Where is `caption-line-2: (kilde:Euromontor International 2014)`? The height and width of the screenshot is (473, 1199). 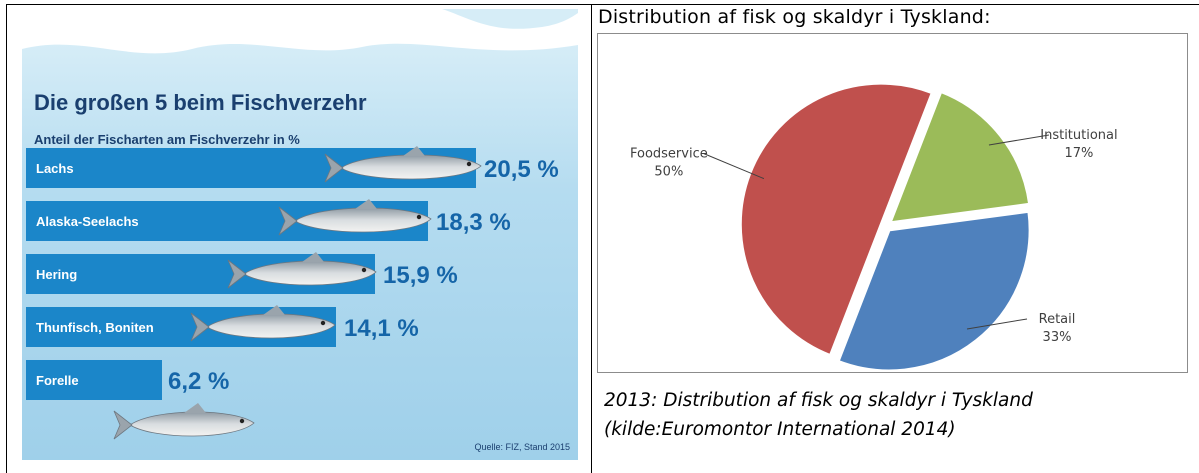
caption-line-2: (kilde:Euromontor International 2014) is located at coordinates (780, 429).